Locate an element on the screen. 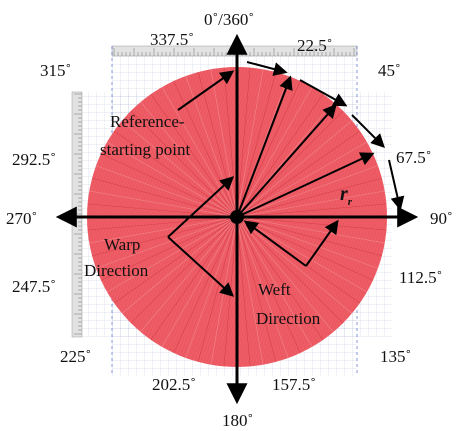 The height and width of the screenshot is (431, 465). angle-label-67: 67.5˚ is located at coordinates (413, 157).